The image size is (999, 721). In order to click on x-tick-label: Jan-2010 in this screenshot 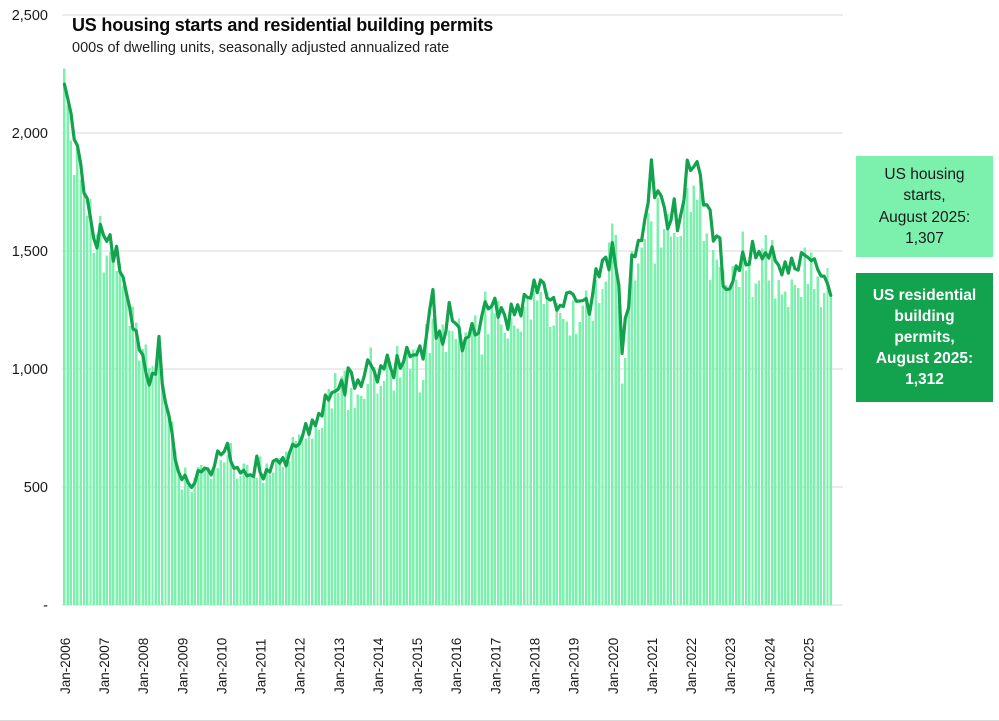, I will do `click(222, 666)`.